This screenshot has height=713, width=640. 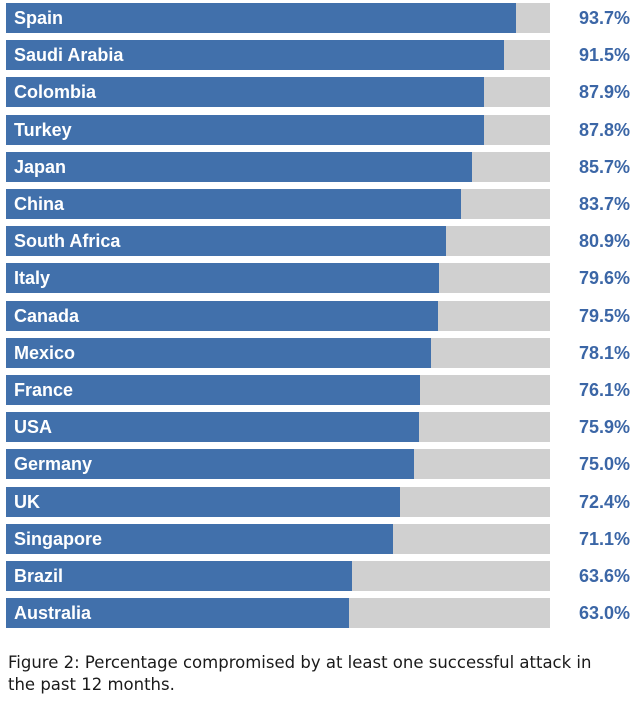 What do you see at coordinates (604, 278) in the screenshot?
I see `value-label: 79.6%` at bounding box center [604, 278].